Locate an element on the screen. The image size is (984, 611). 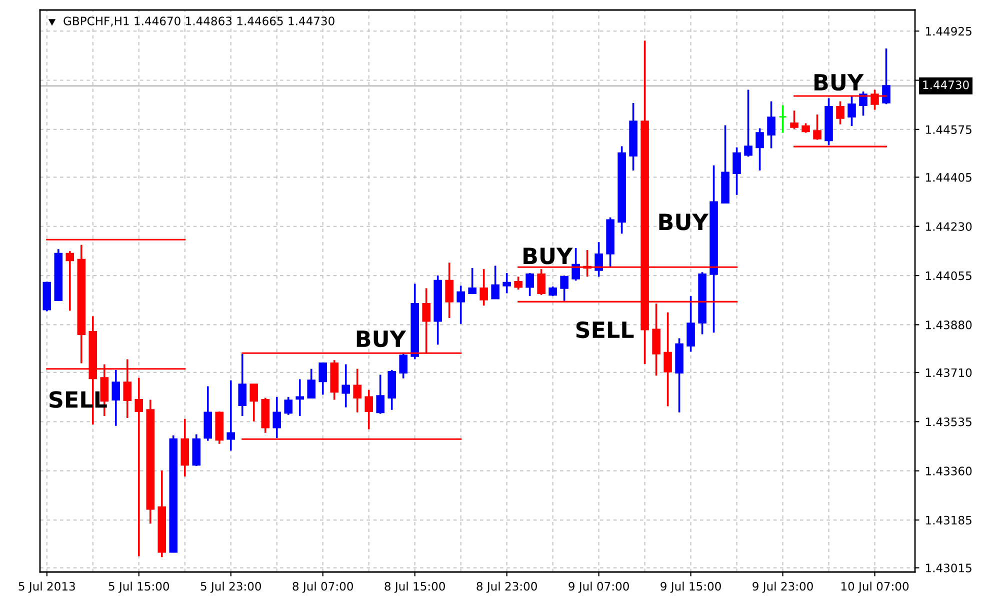
x-tick-label: 9 Jul 23:00 is located at coordinates (782, 587).